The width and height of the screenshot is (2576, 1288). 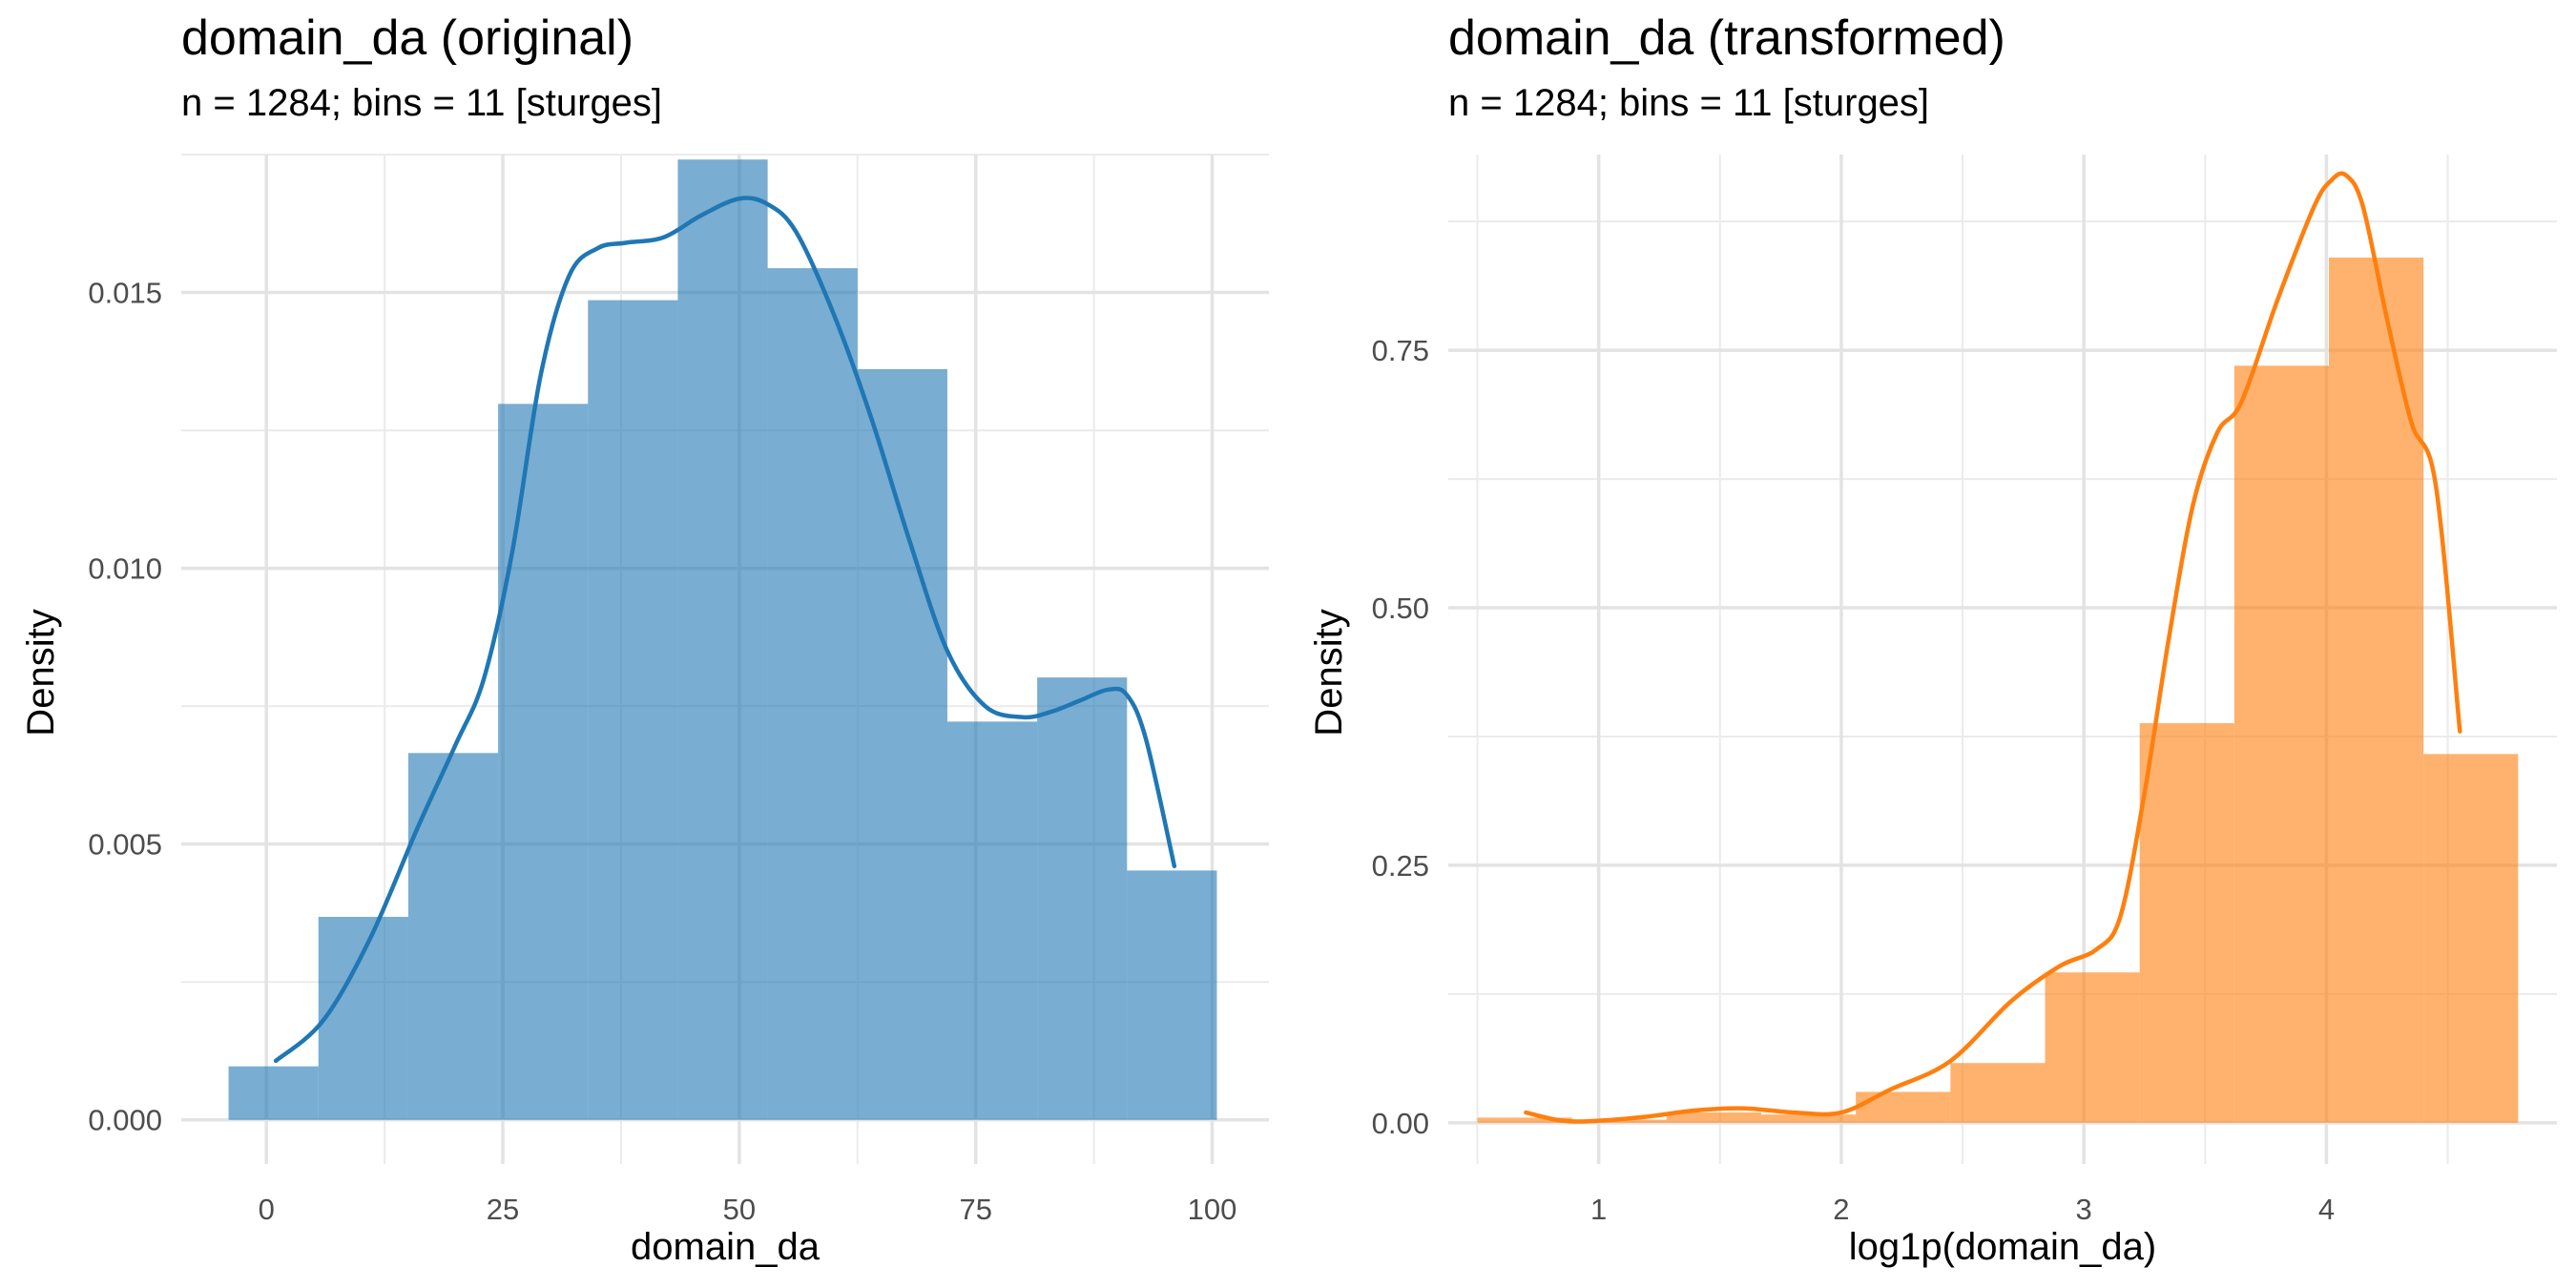 What do you see at coordinates (1726, 38) in the screenshot?
I see `chart-title: domain_da (transformed)` at bounding box center [1726, 38].